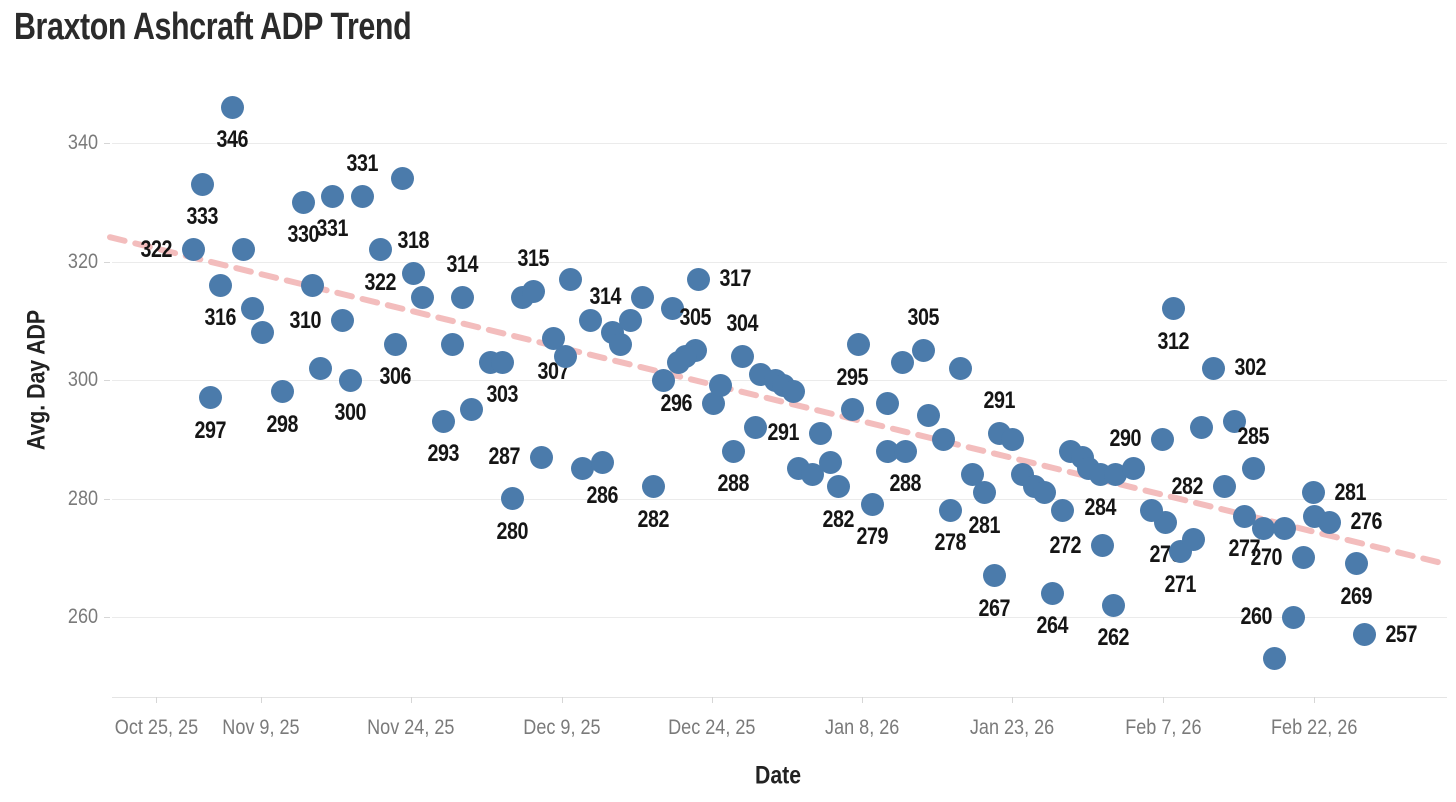 This screenshot has width=1456, height=802. I want to click on data-point-label: 295, so click(852, 377).